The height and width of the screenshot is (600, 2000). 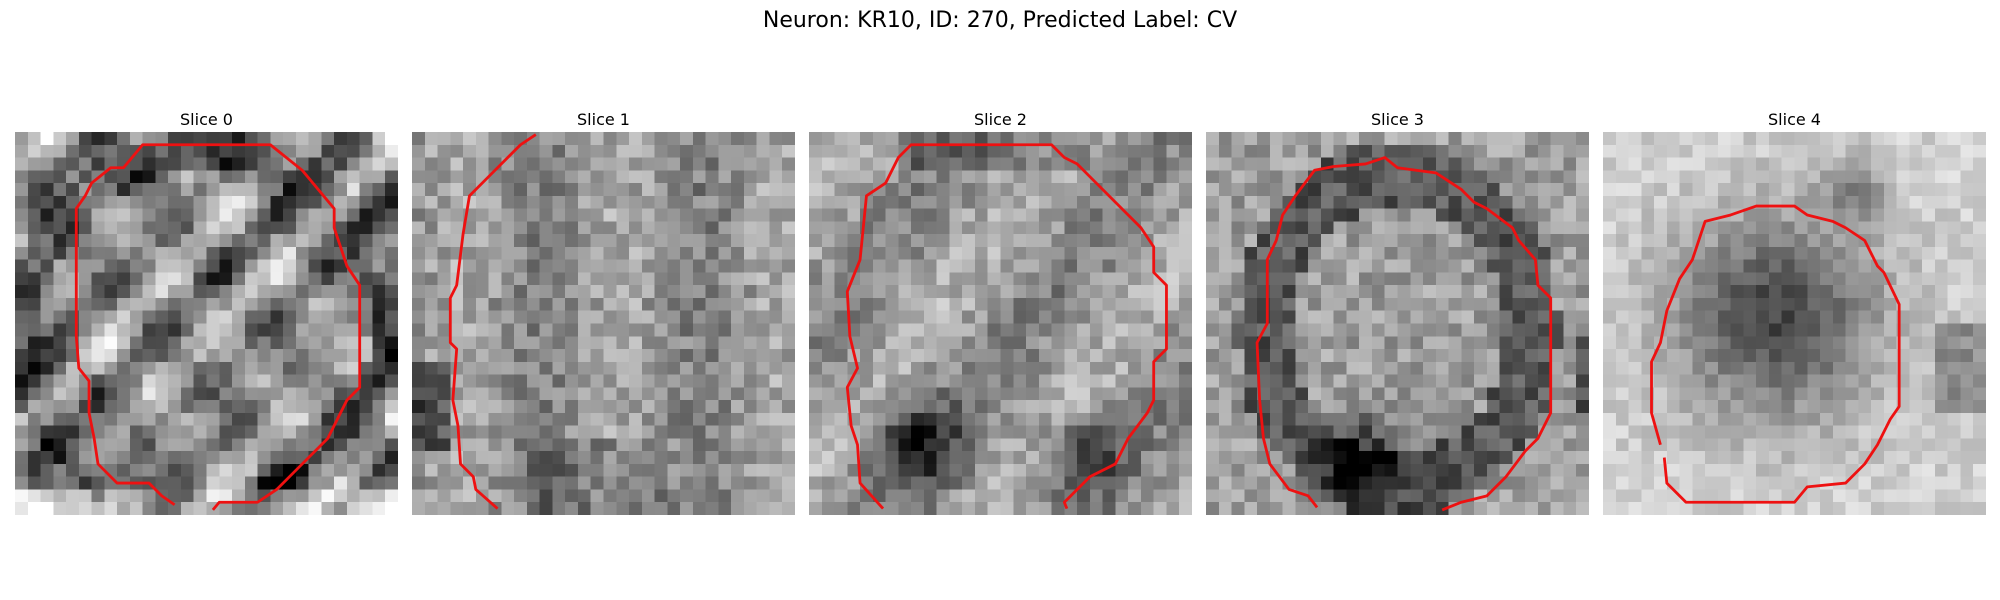 I want to click on slice-title: Slice 4, so click(x=1794, y=119).